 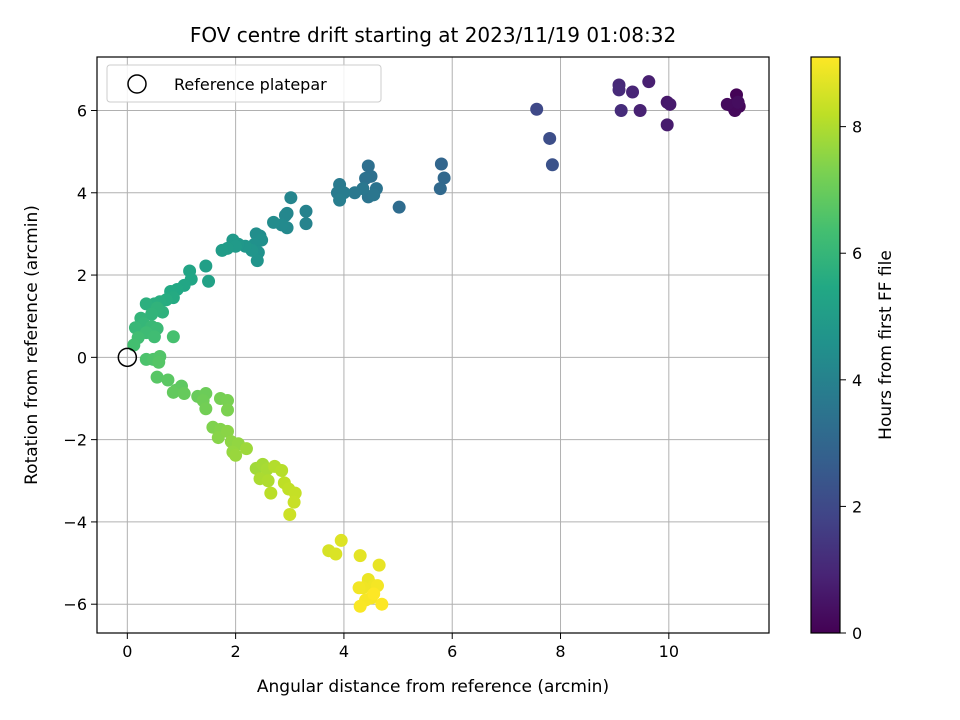 What do you see at coordinates (82, 110) in the screenshot?
I see `y-tick-label: 6` at bounding box center [82, 110].